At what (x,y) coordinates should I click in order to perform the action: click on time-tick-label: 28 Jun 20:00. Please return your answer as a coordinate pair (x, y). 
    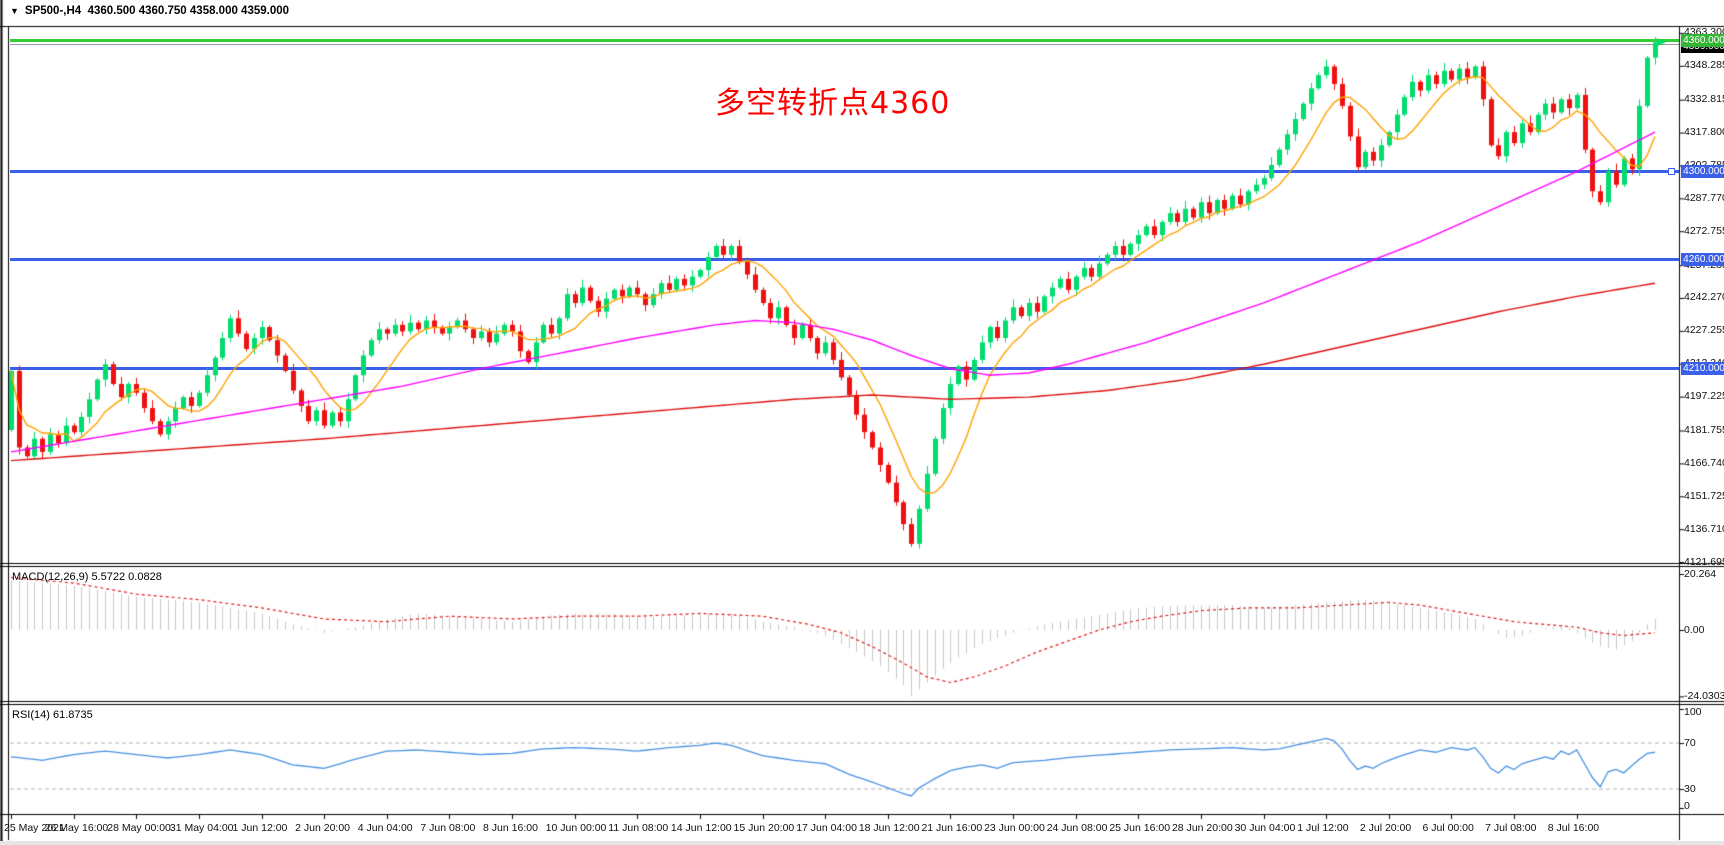
    Looking at the image, I should click on (1202, 828).